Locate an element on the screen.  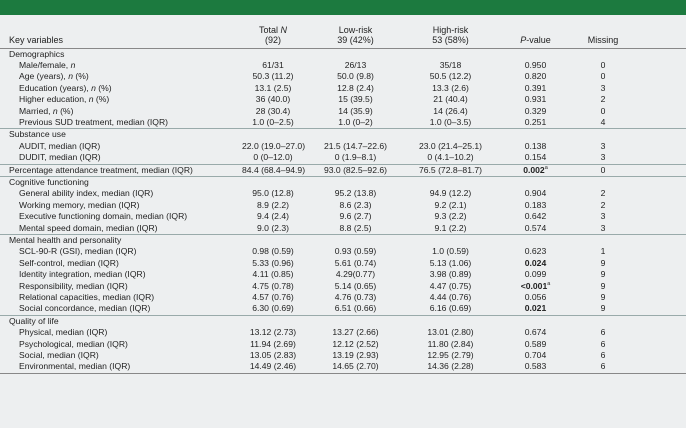
cell-high-risk: 35/18 is located at coordinates (450, 64).